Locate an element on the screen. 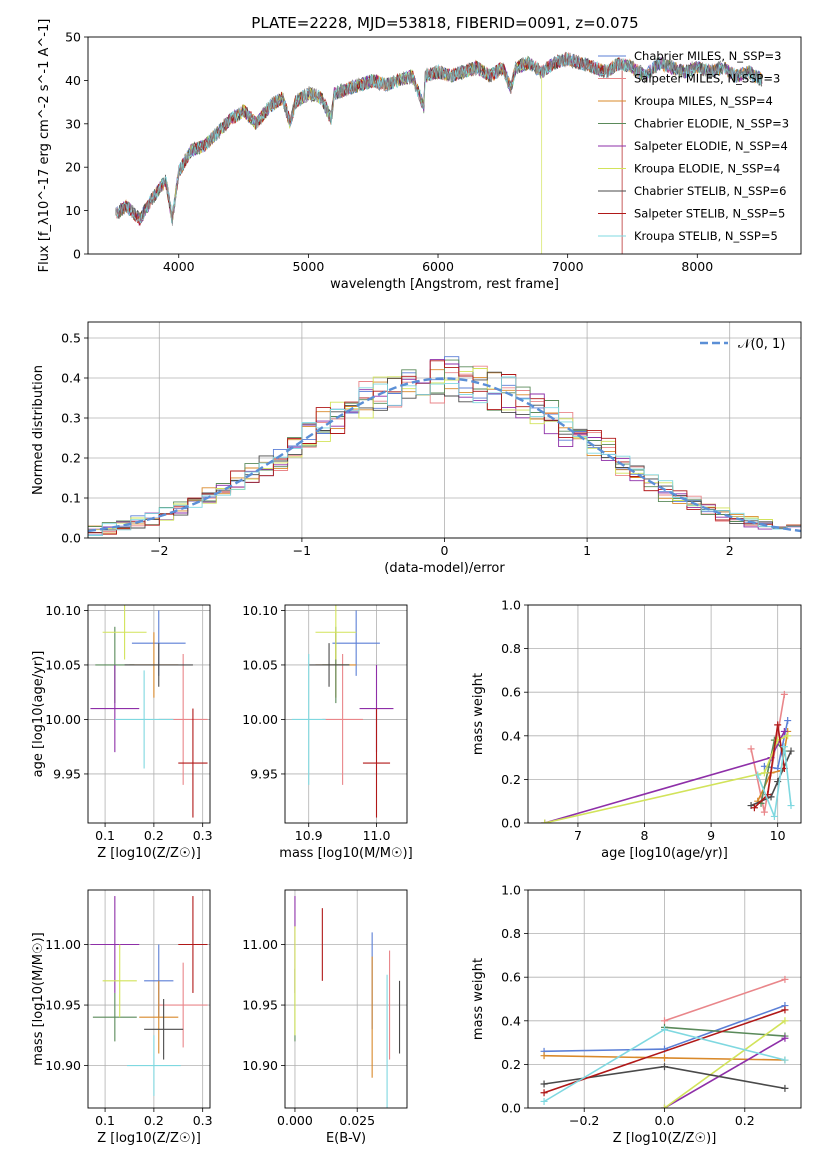 This screenshot has width=819, height=1170. y-tick-label: 9.95 is located at coordinates (67, 773).